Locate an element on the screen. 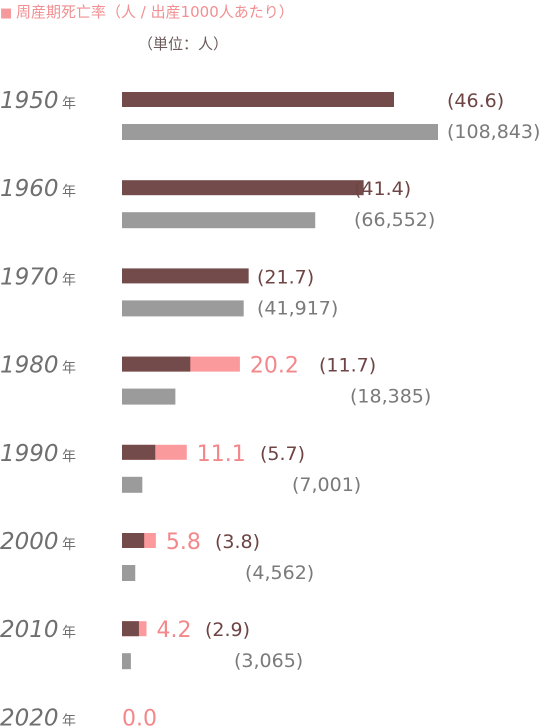 The image size is (560, 726). legend-marker-icon: ■ is located at coordinates (6, 13).